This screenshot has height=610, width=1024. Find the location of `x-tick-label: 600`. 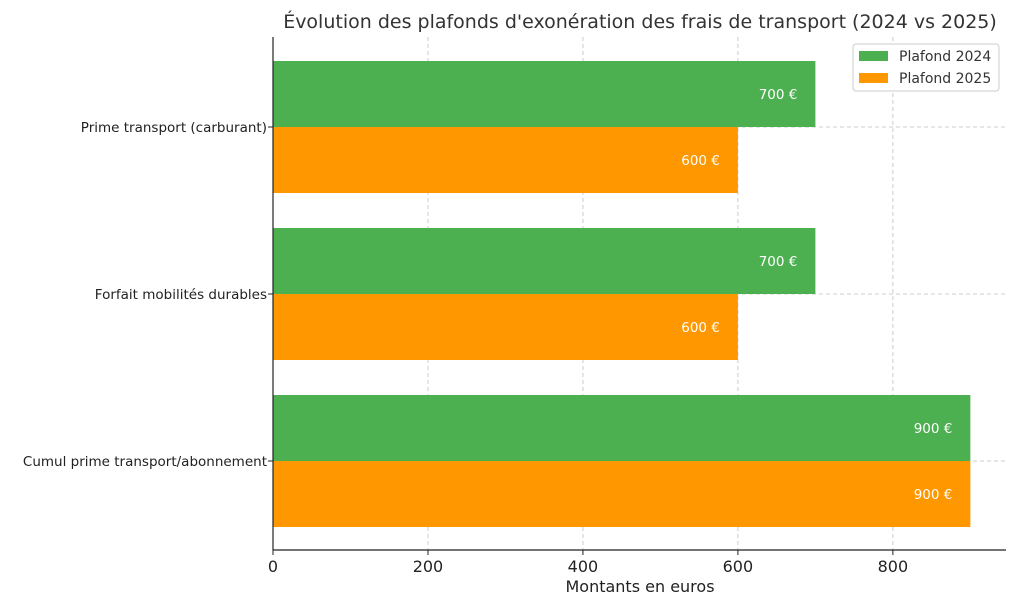

x-tick-label: 600 is located at coordinates (738, 566).